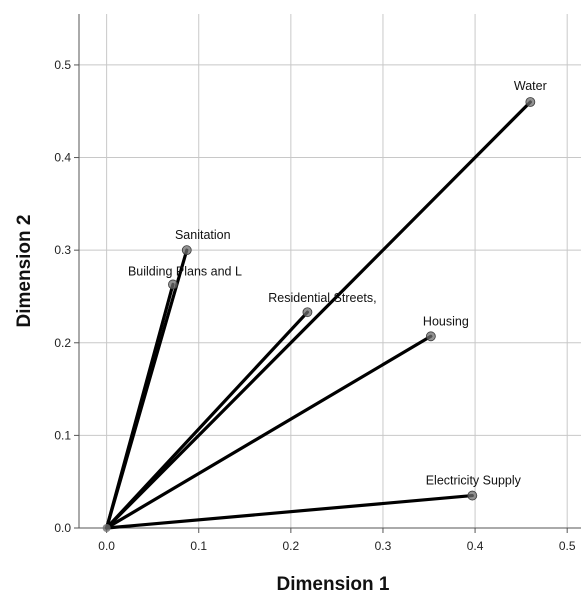 Image resolution: width=582 pixels, height=595 pixels. I want to click on point-label: Electricity Supply, so click(474, 481).